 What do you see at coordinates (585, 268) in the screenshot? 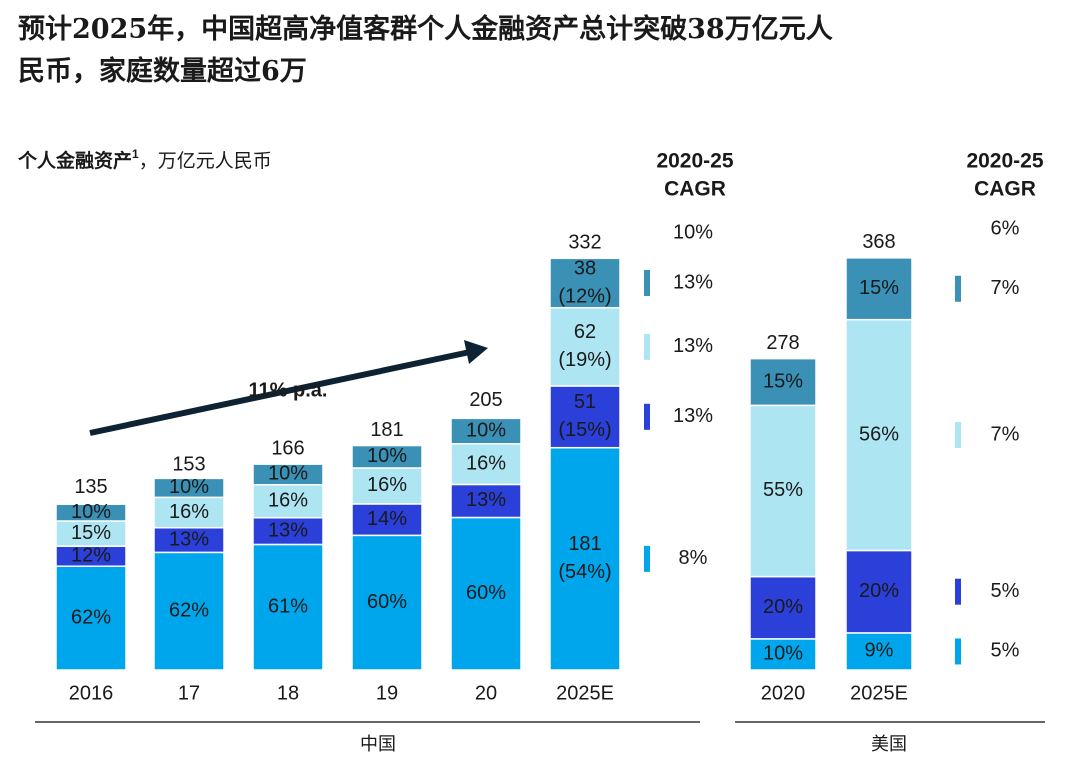
I see `segment-amount: 38` at bounding box center [585, 268].